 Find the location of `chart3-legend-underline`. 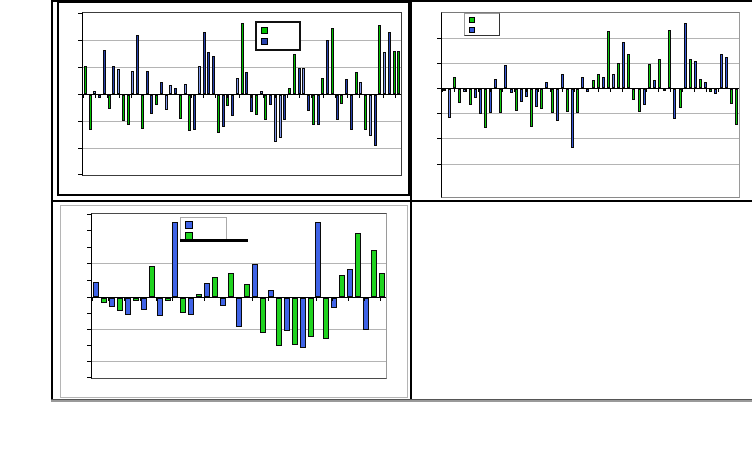

chart3-legend-underline is located at coordinates (214, 240).